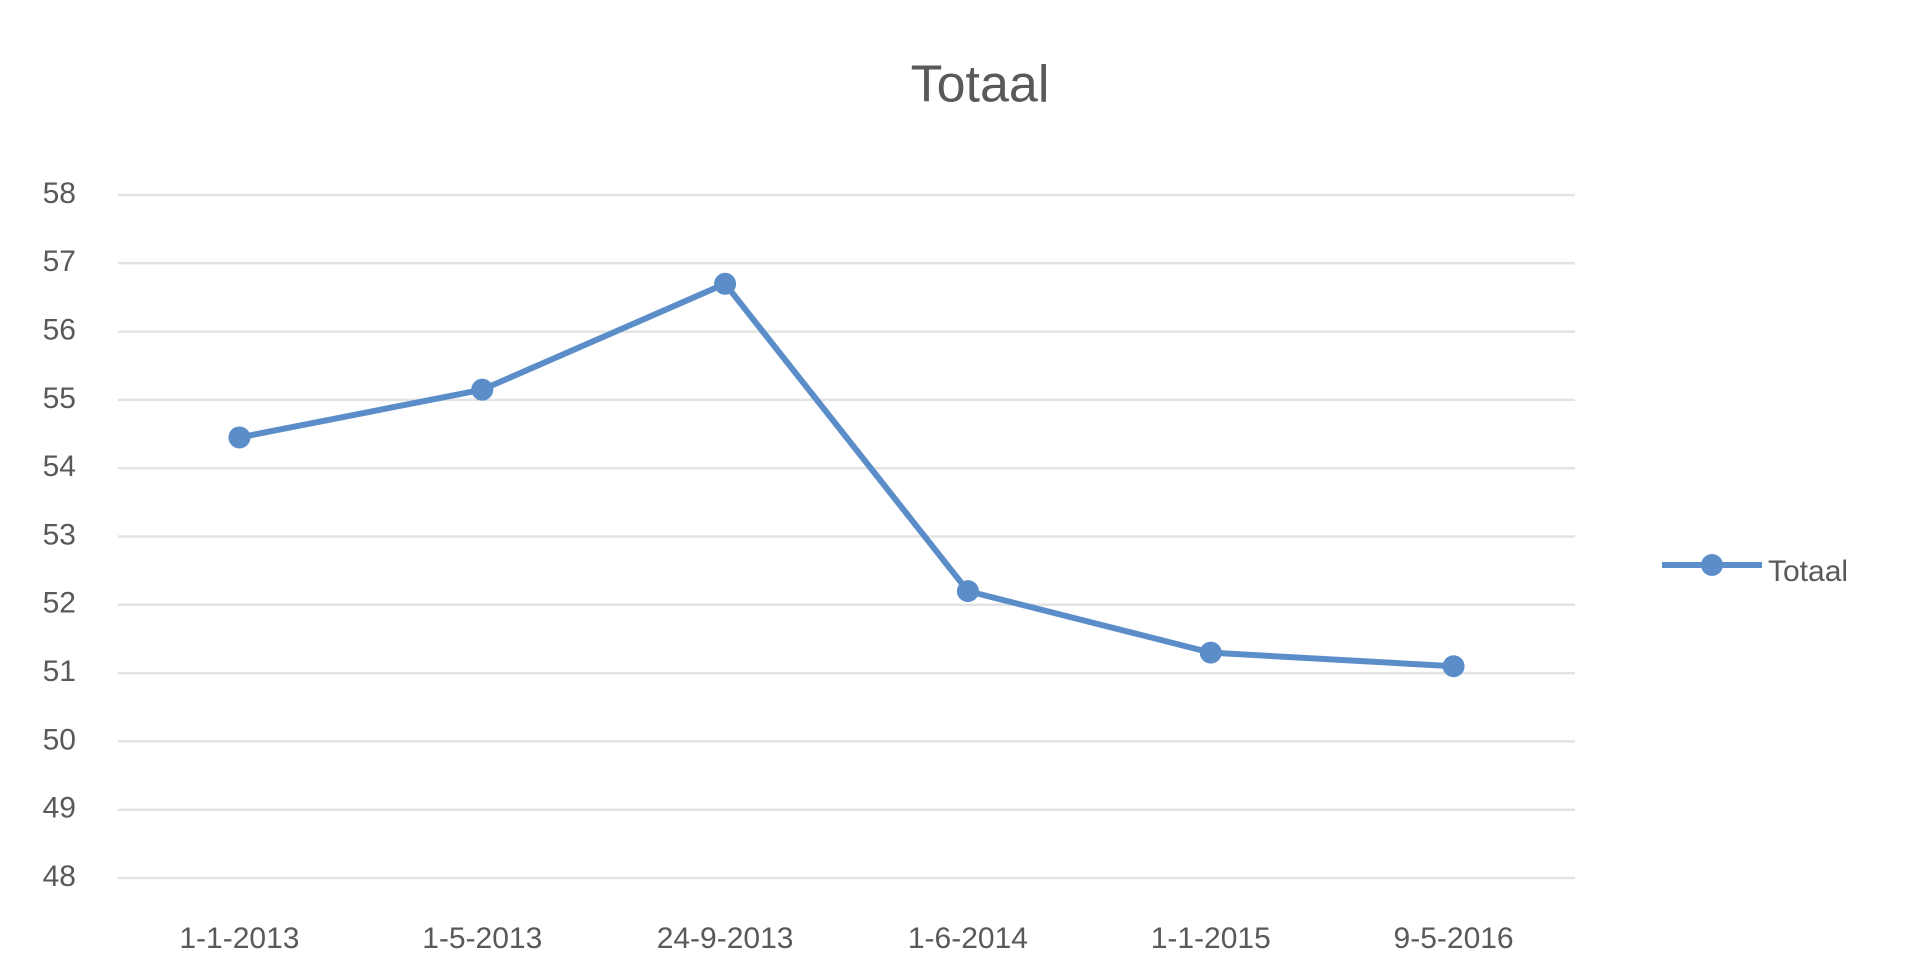  Describe the element at coordinates (59, 261) in the screenshot. I see `y-tick-label: 57` at that location.